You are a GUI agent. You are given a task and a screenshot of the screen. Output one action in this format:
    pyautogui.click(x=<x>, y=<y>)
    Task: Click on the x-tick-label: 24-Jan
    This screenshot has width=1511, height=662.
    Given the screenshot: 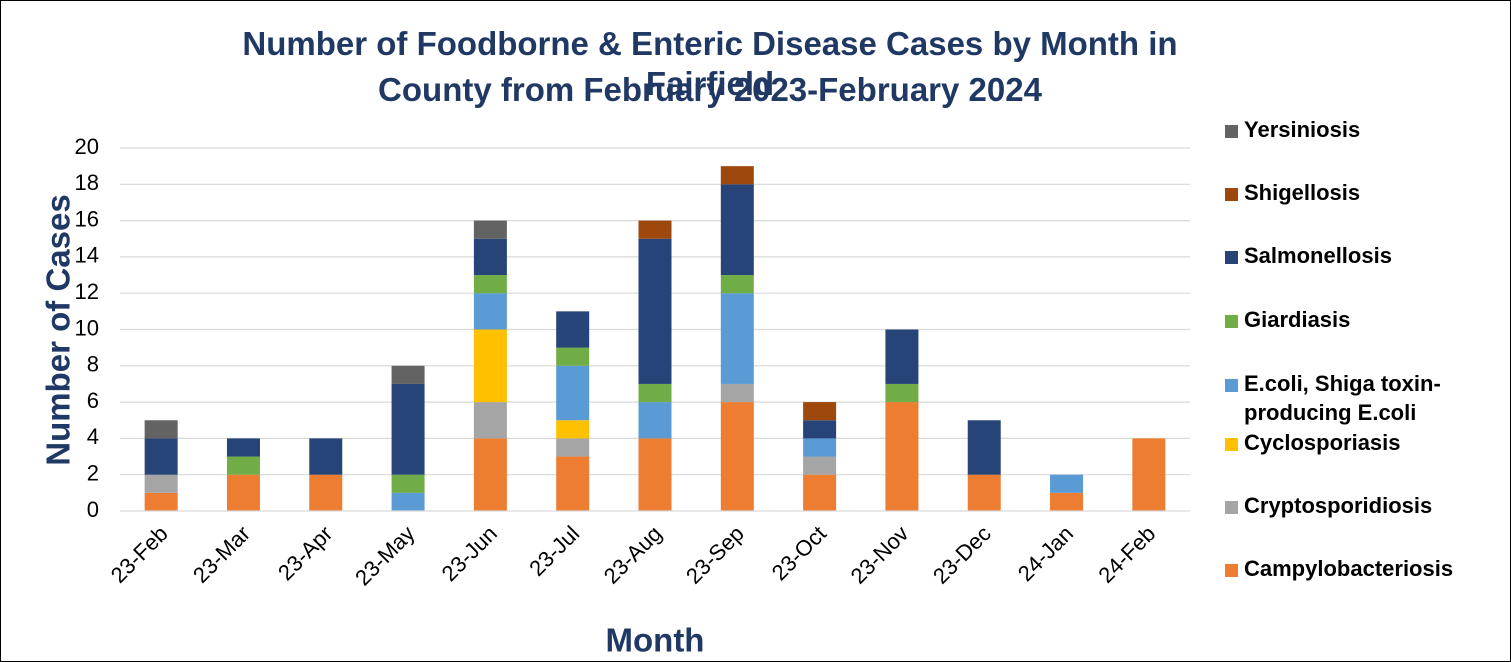 What is the action you would take?
    pyautogui.click(x=1045, y=553)
    